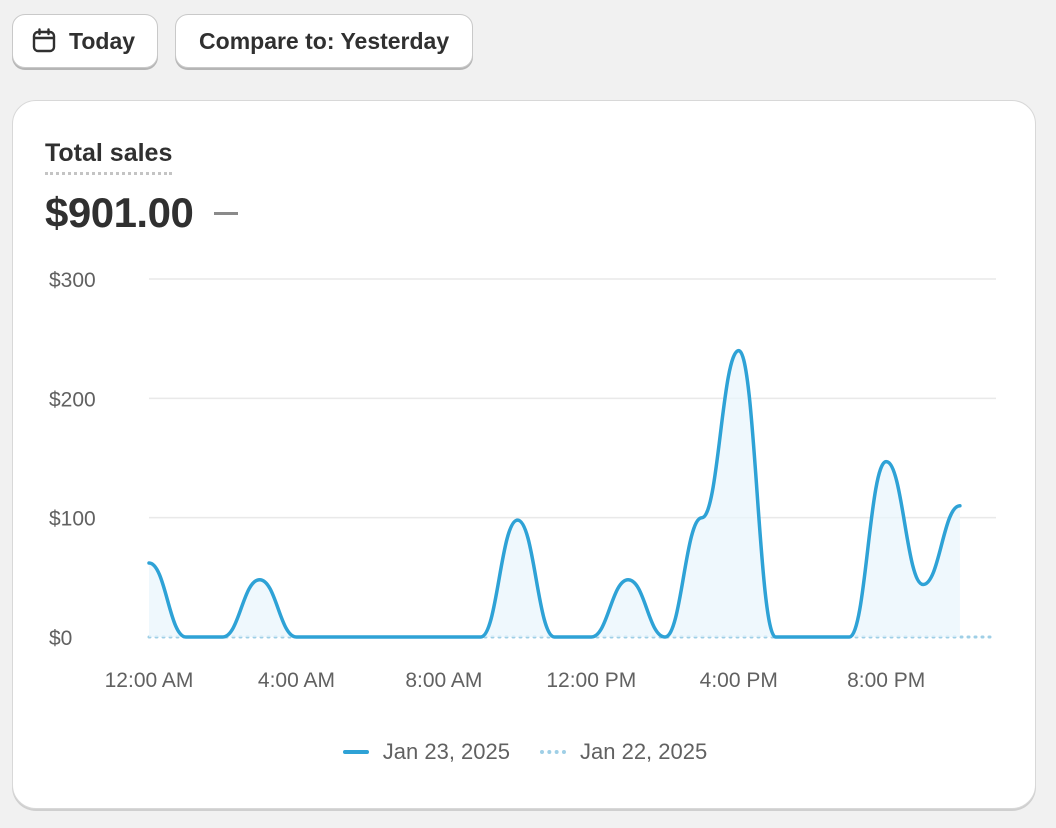 This screenshot has height=828, width=1056. I want to click on x-tick-label: 12:00 PM, so click(591, 680).